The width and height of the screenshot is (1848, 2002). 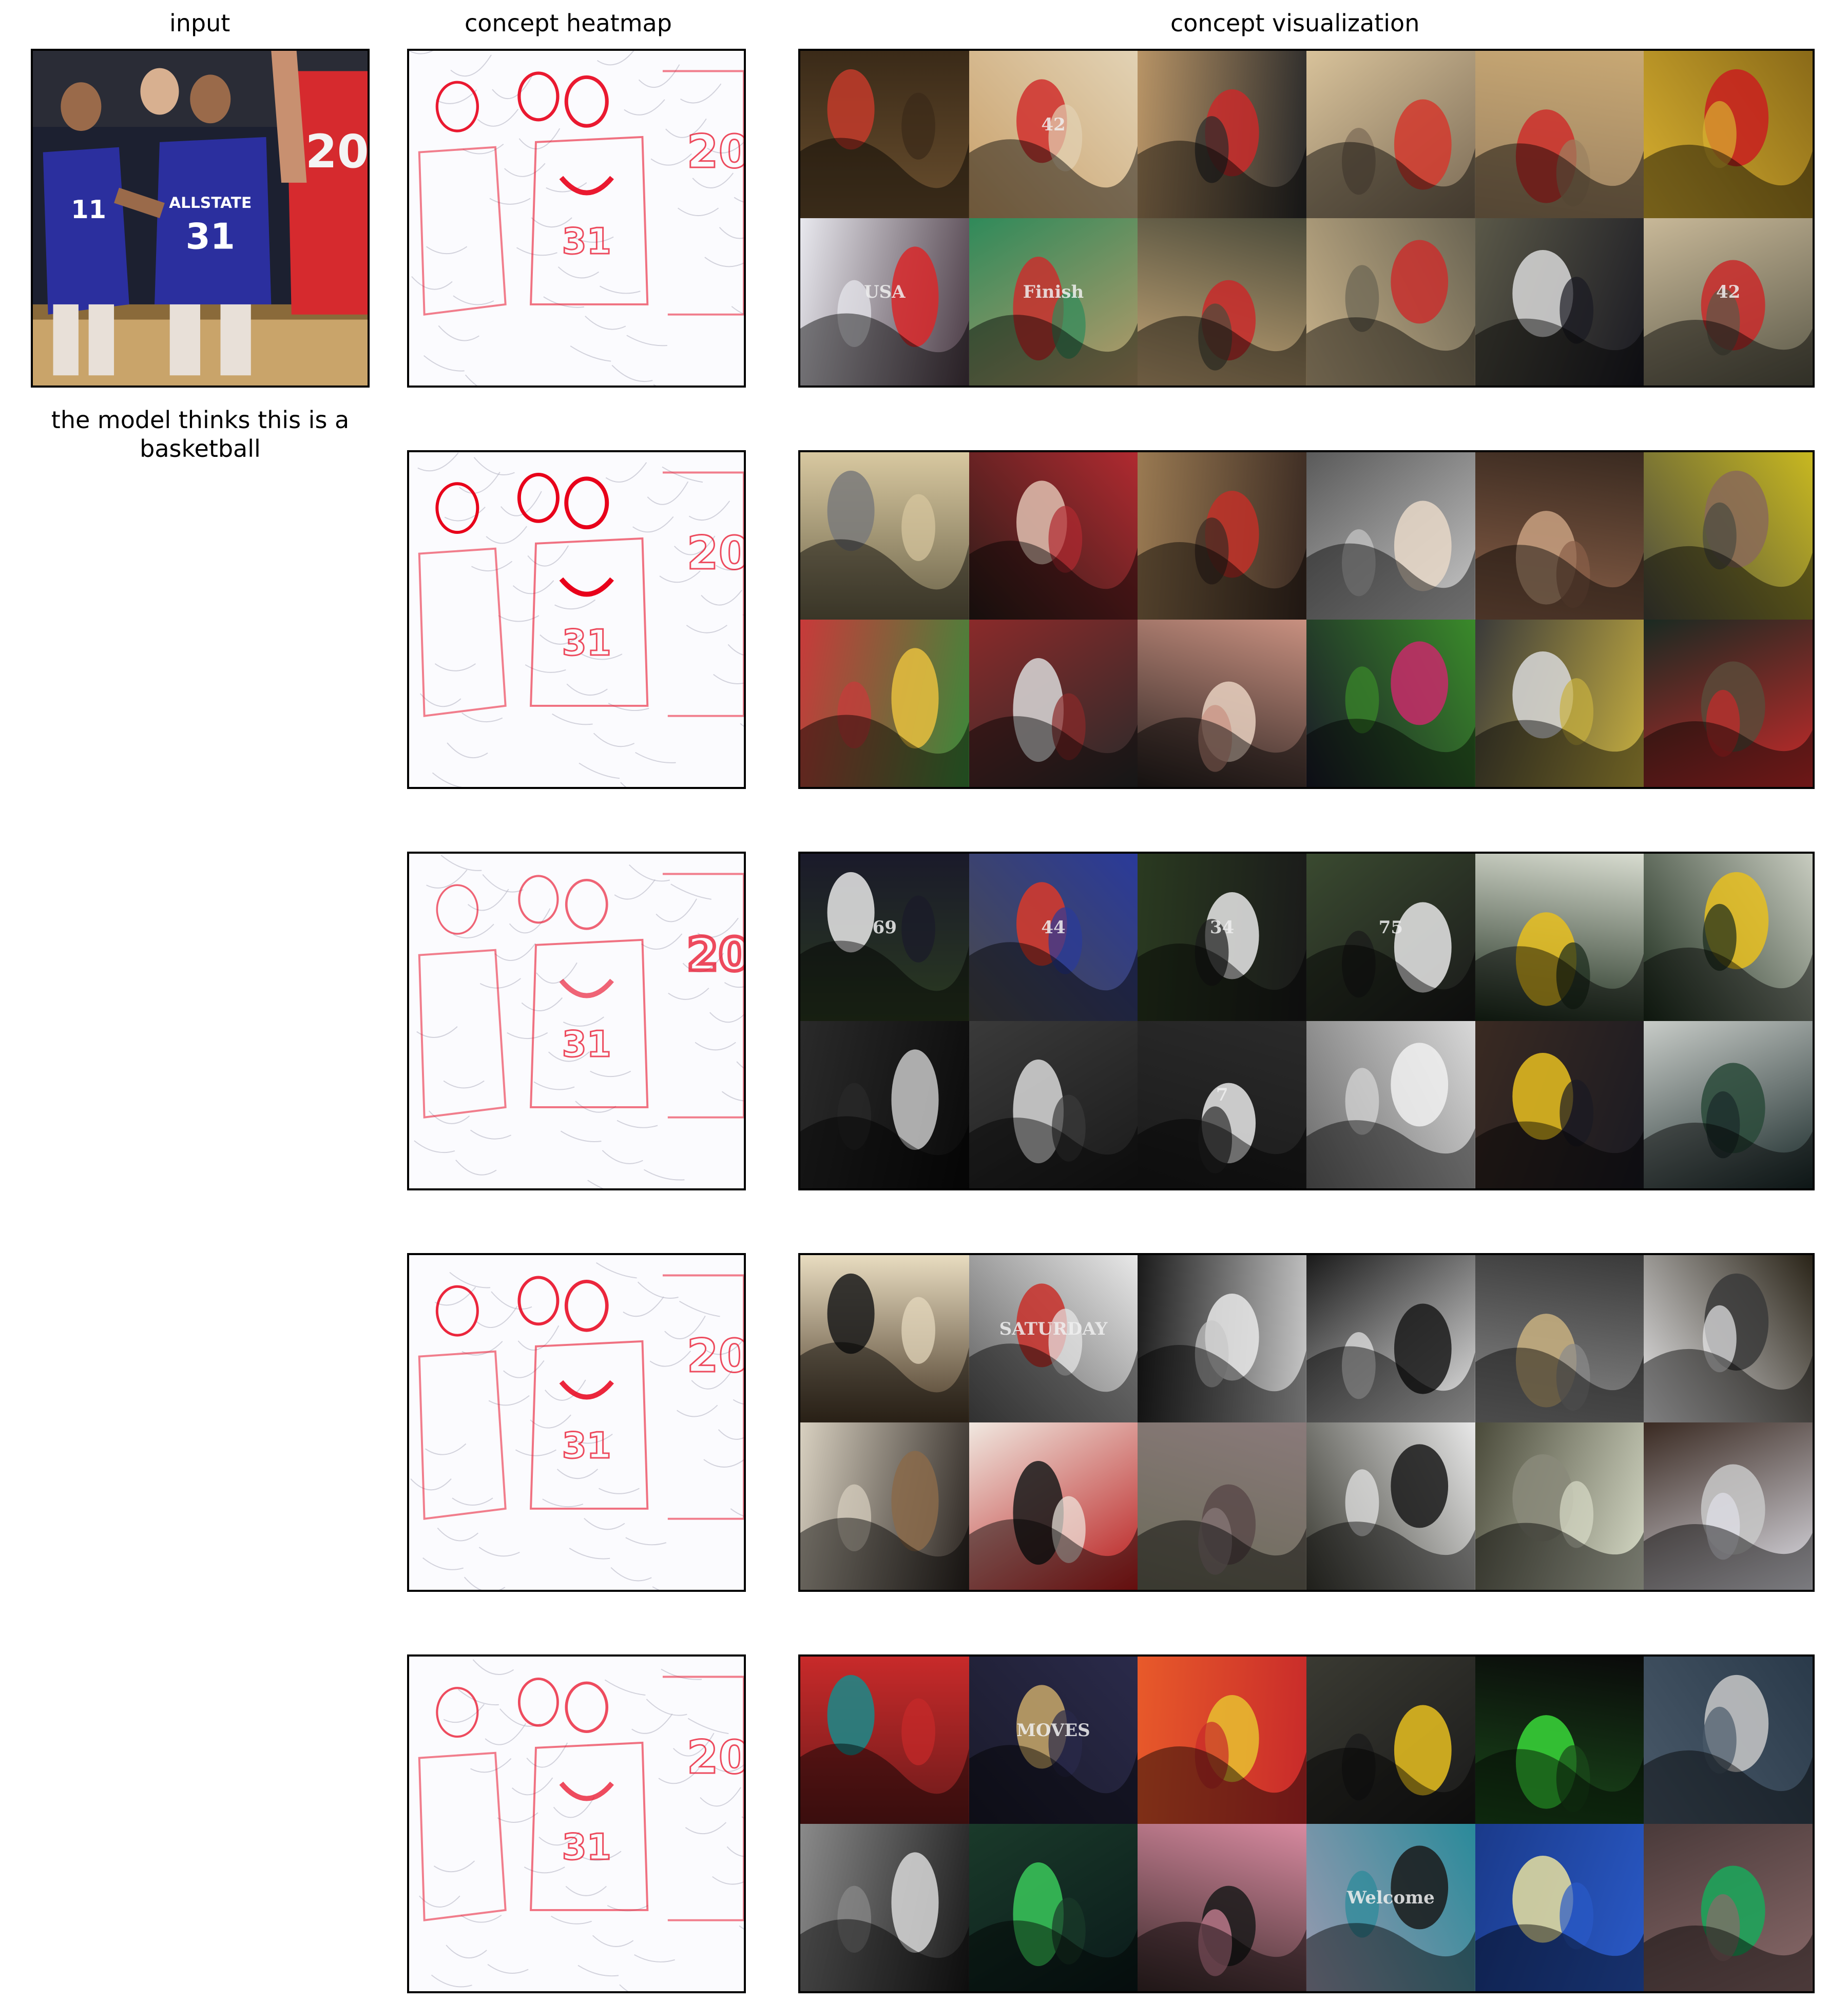 What do you see at coordinates (885, 291) in the screenshot?
I see `tile-label: USA` at bounding box center [885, 291].